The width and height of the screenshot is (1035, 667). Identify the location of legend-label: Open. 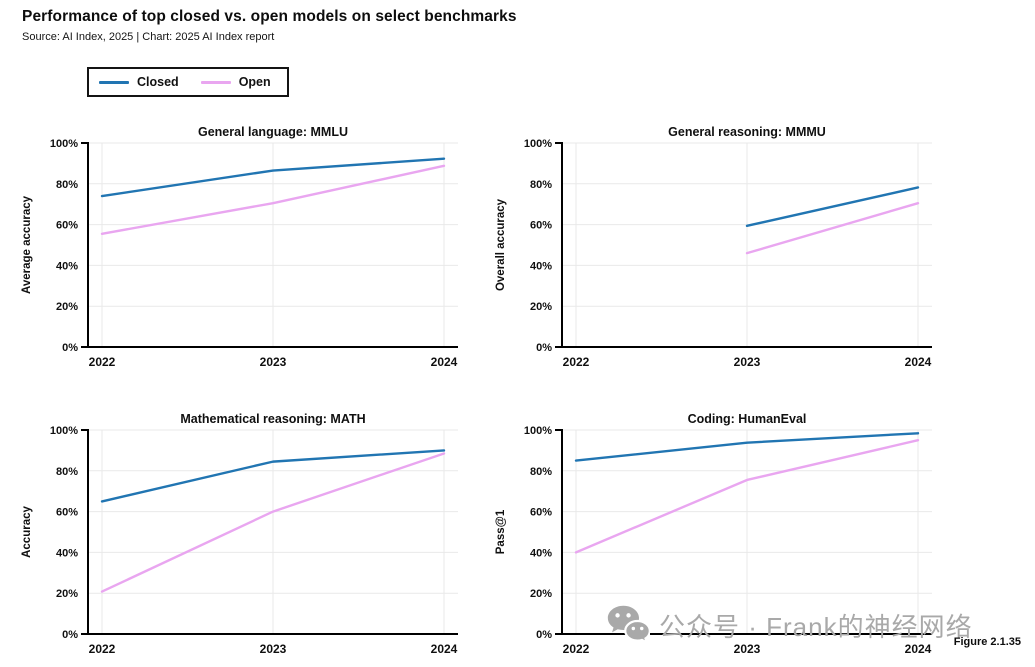
(254, 82).